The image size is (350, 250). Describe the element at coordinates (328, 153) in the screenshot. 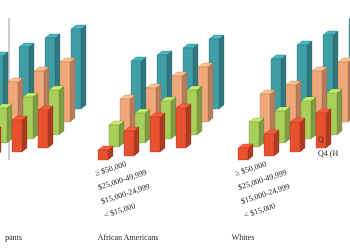

I see `legend-label: Q4 (H` at that location.